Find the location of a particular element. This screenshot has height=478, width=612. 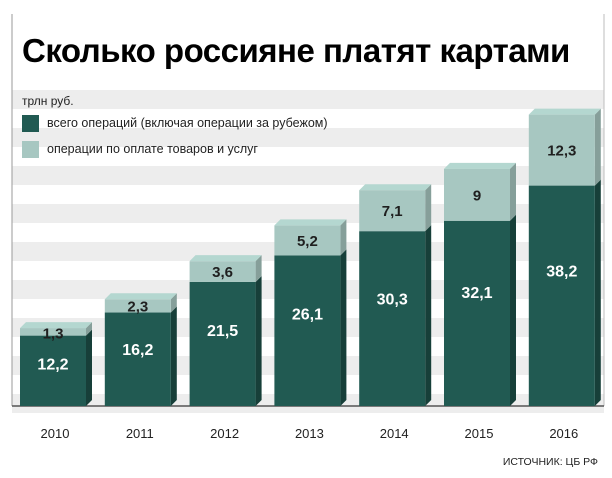

data-label-purchases: 3,6 is located at coordinates (222, 272).